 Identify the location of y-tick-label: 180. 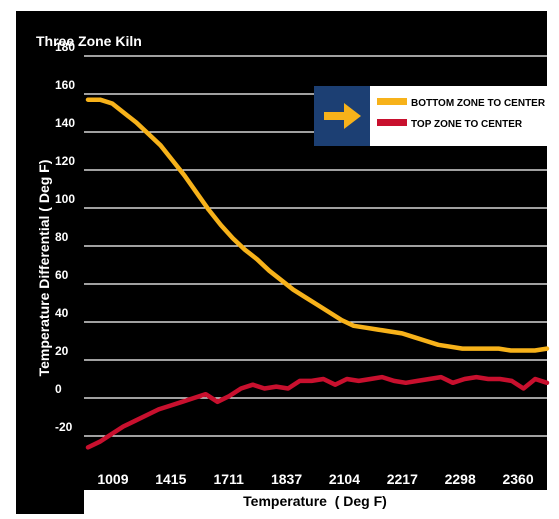
(65, 47).